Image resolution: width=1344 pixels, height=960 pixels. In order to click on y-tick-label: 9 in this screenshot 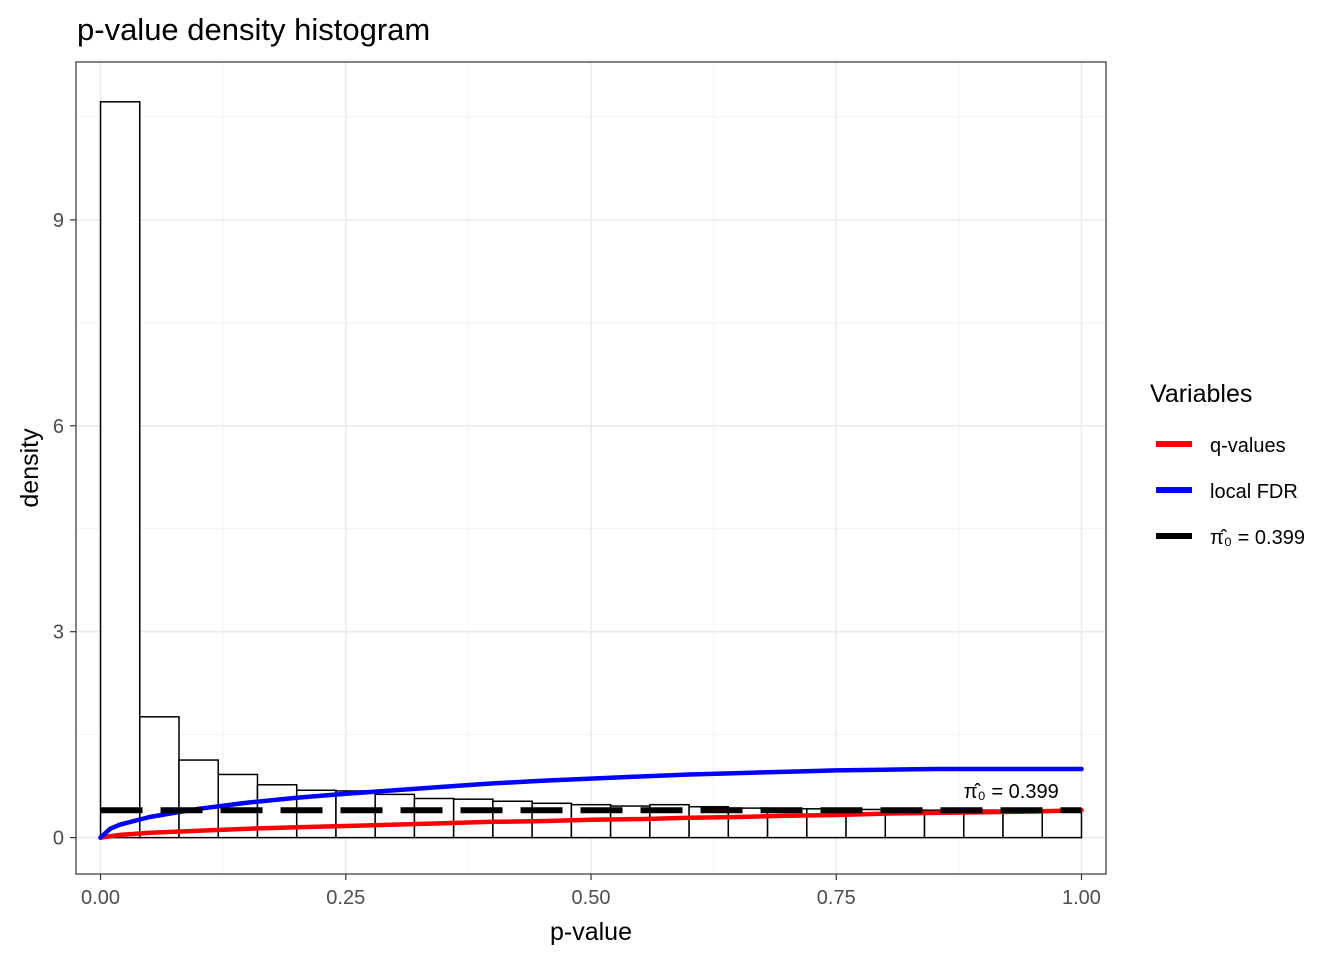, I will do `click(58, 221)`.